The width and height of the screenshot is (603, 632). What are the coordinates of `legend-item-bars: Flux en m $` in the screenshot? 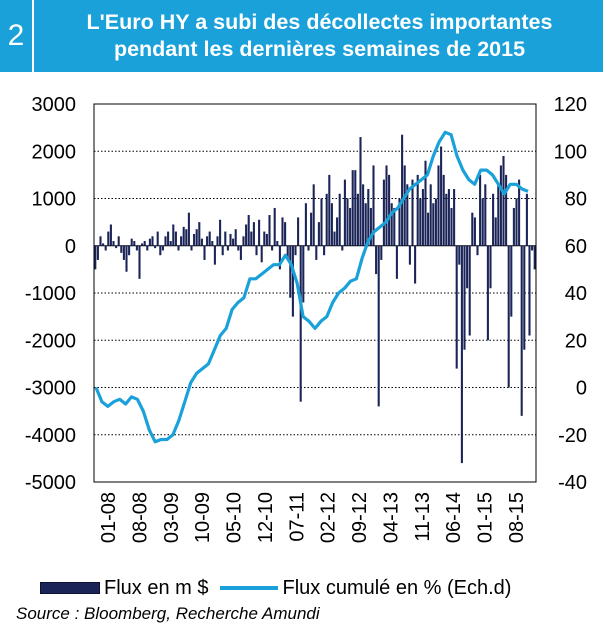 It's located at (124, 588).